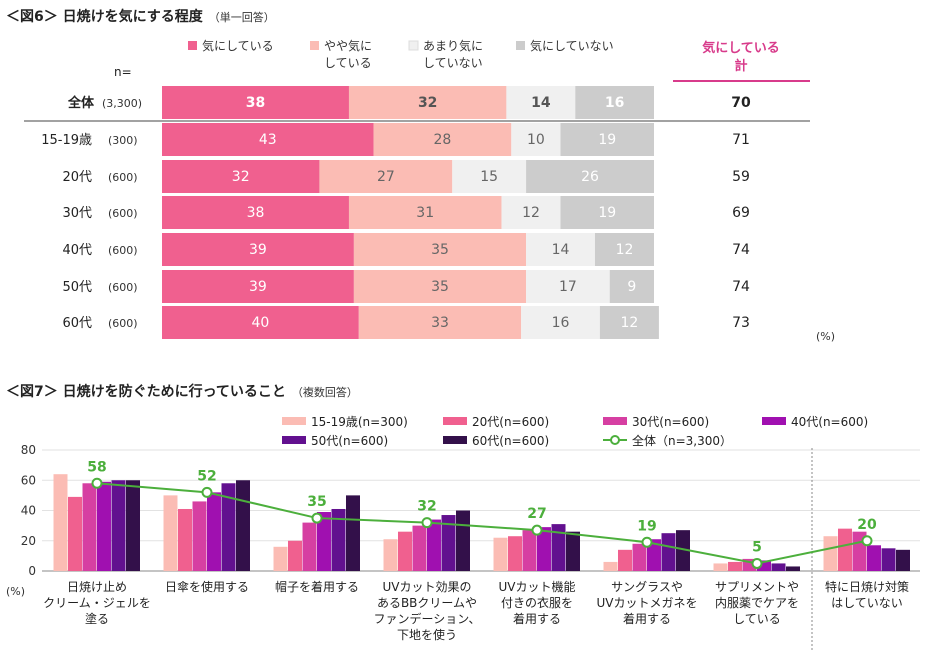  I want to click on fig6-bar-value: 38, so click(256, 213).